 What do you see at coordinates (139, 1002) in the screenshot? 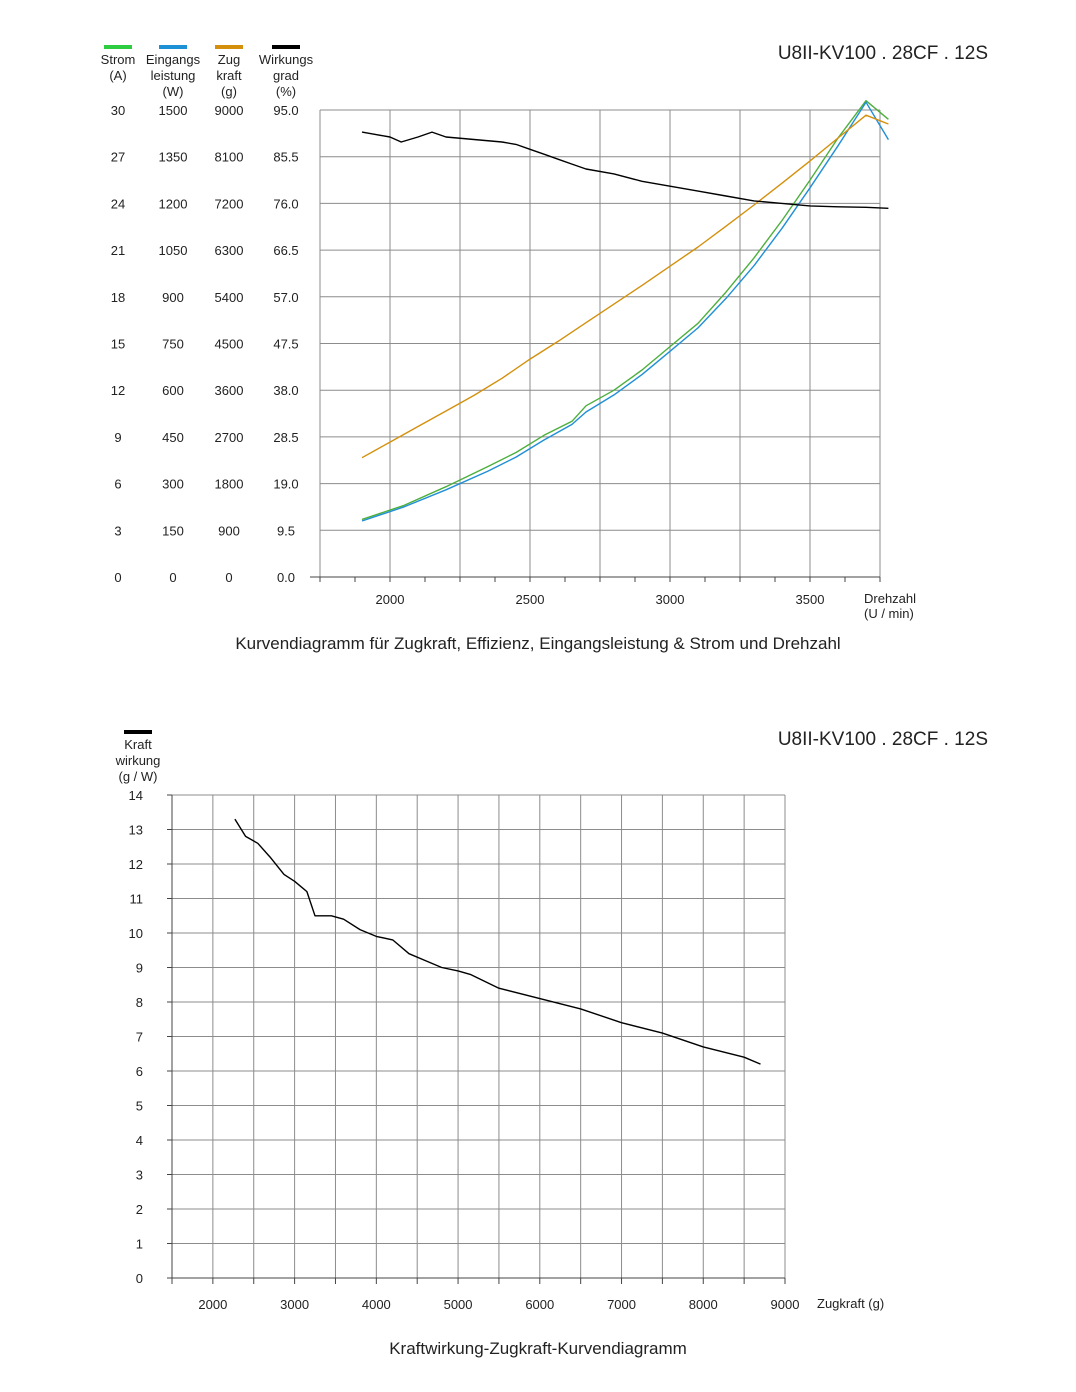
I see `chart2-y-tick-label: 8` at bounding box center [139, 1002].